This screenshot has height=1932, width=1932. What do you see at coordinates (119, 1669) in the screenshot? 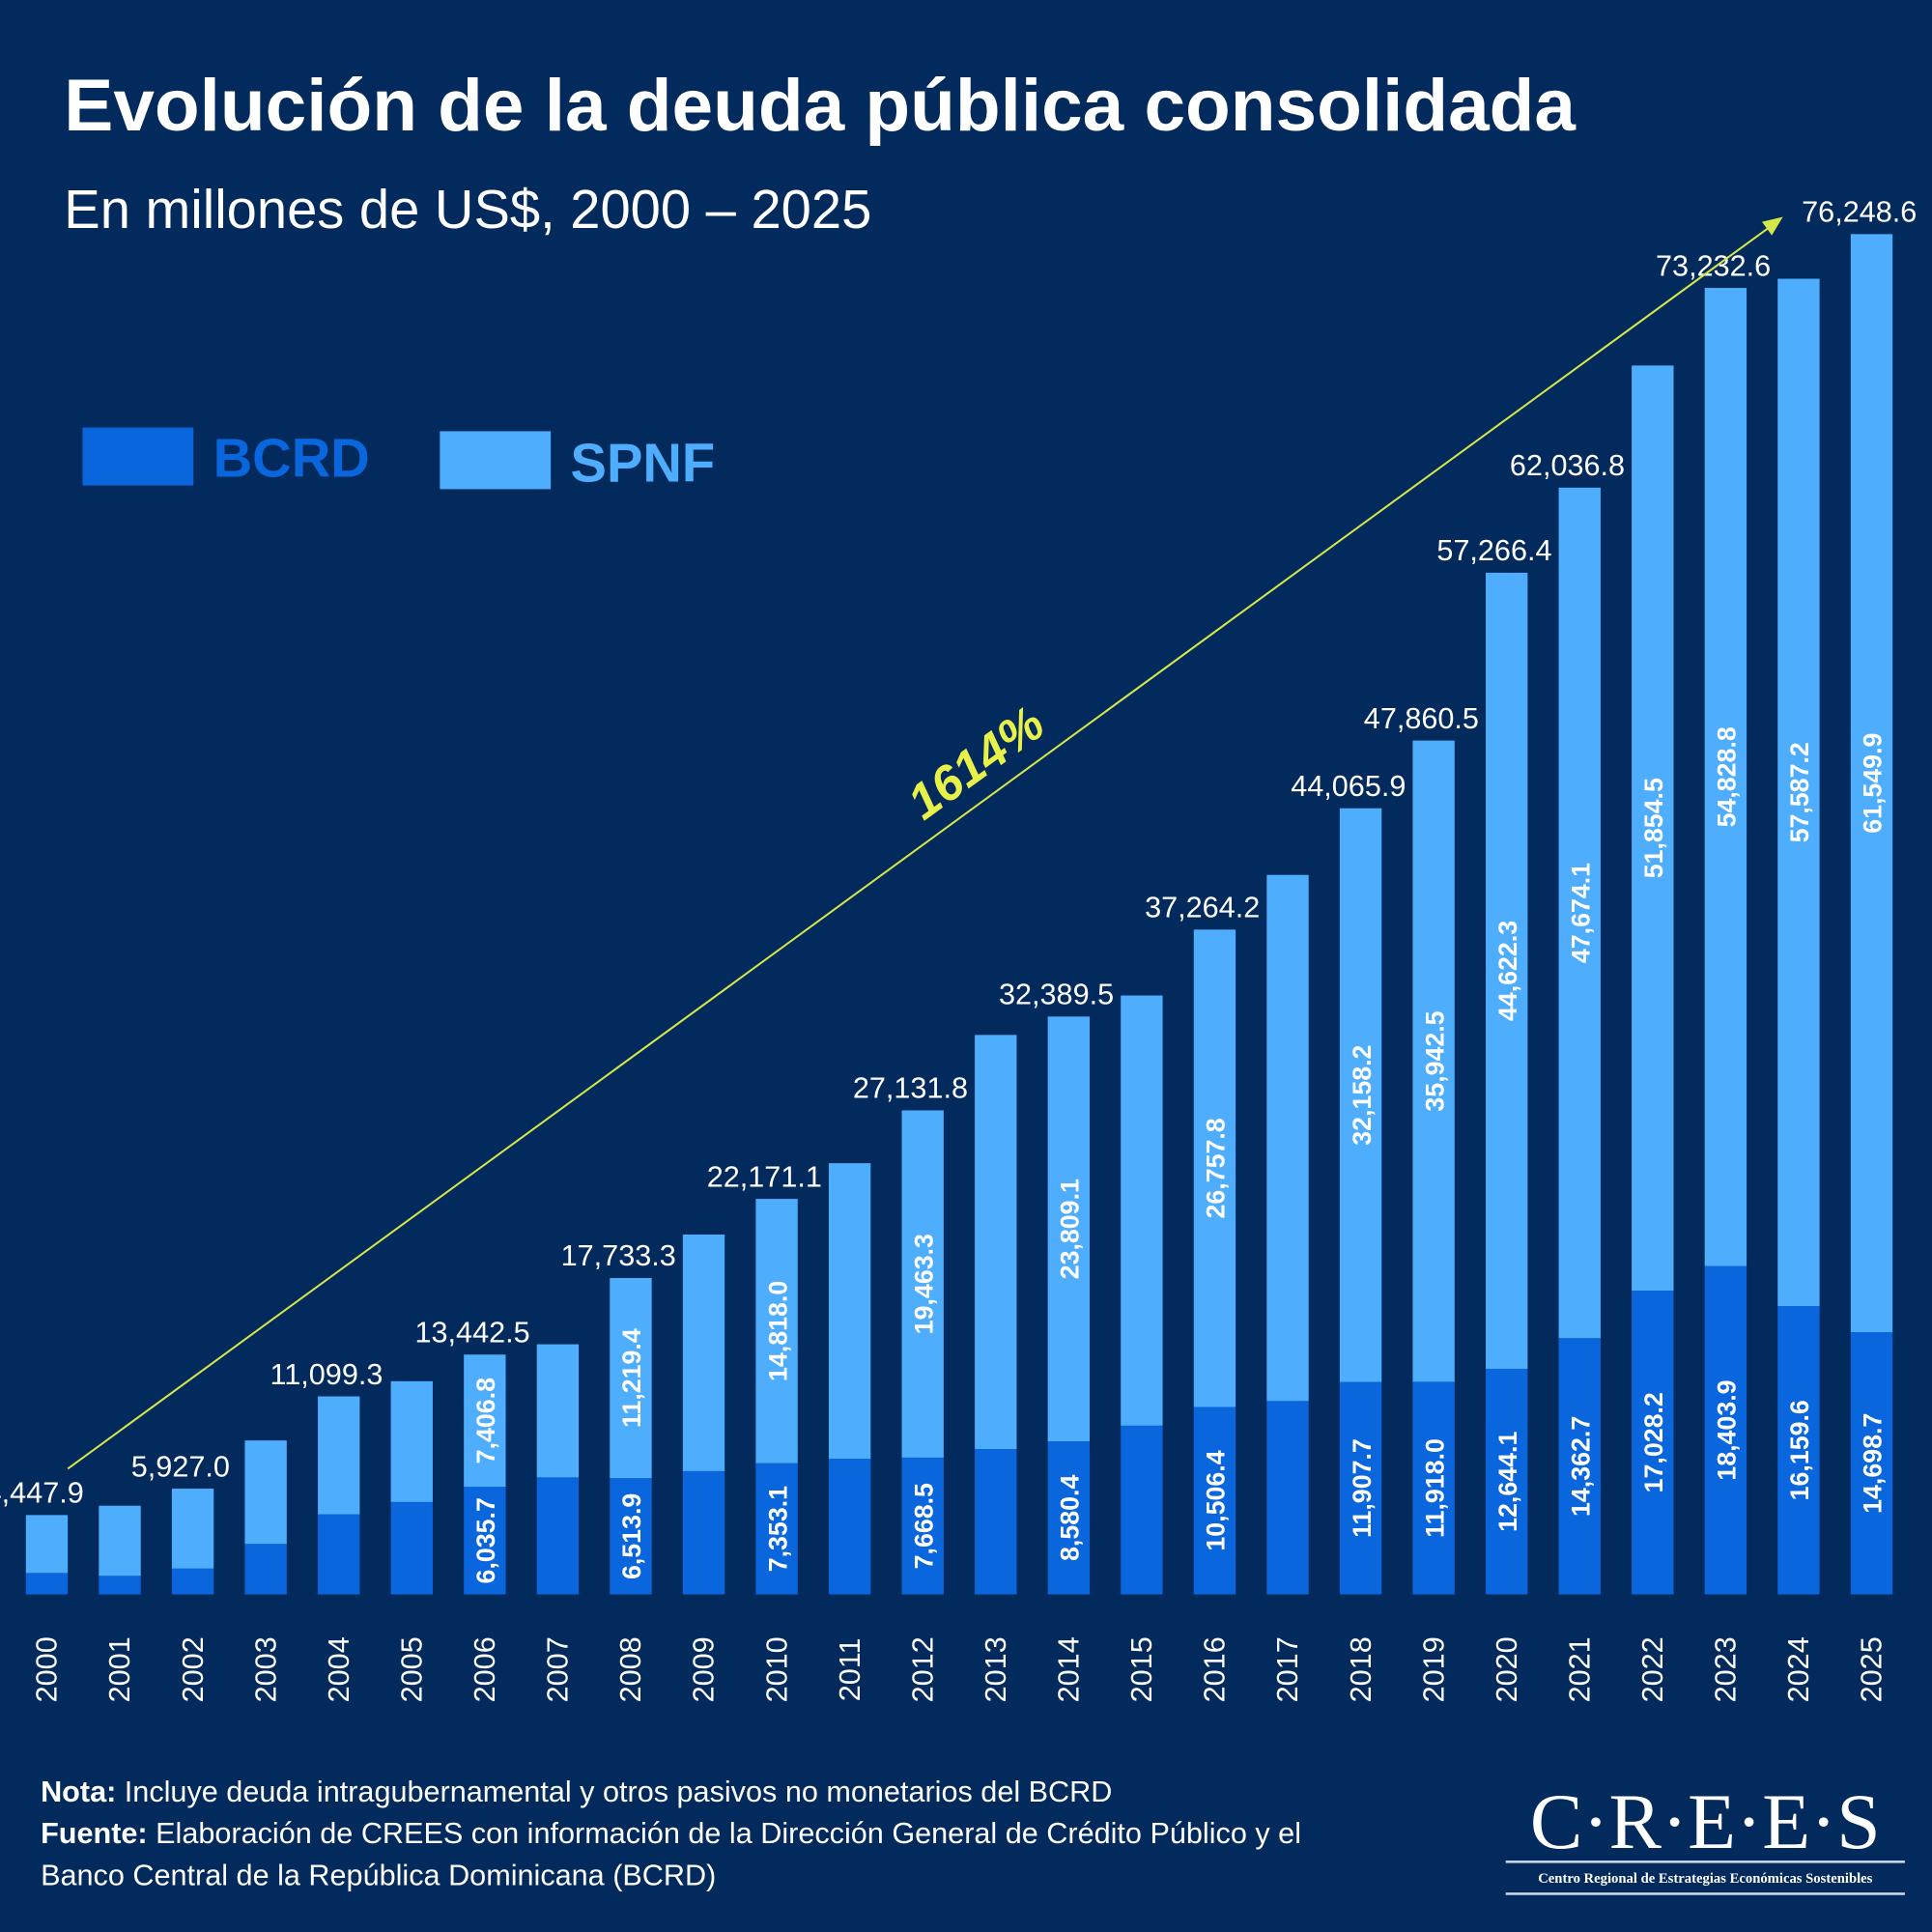
I see `x-tick-label: 2001` at bounding box center [119, 1669].